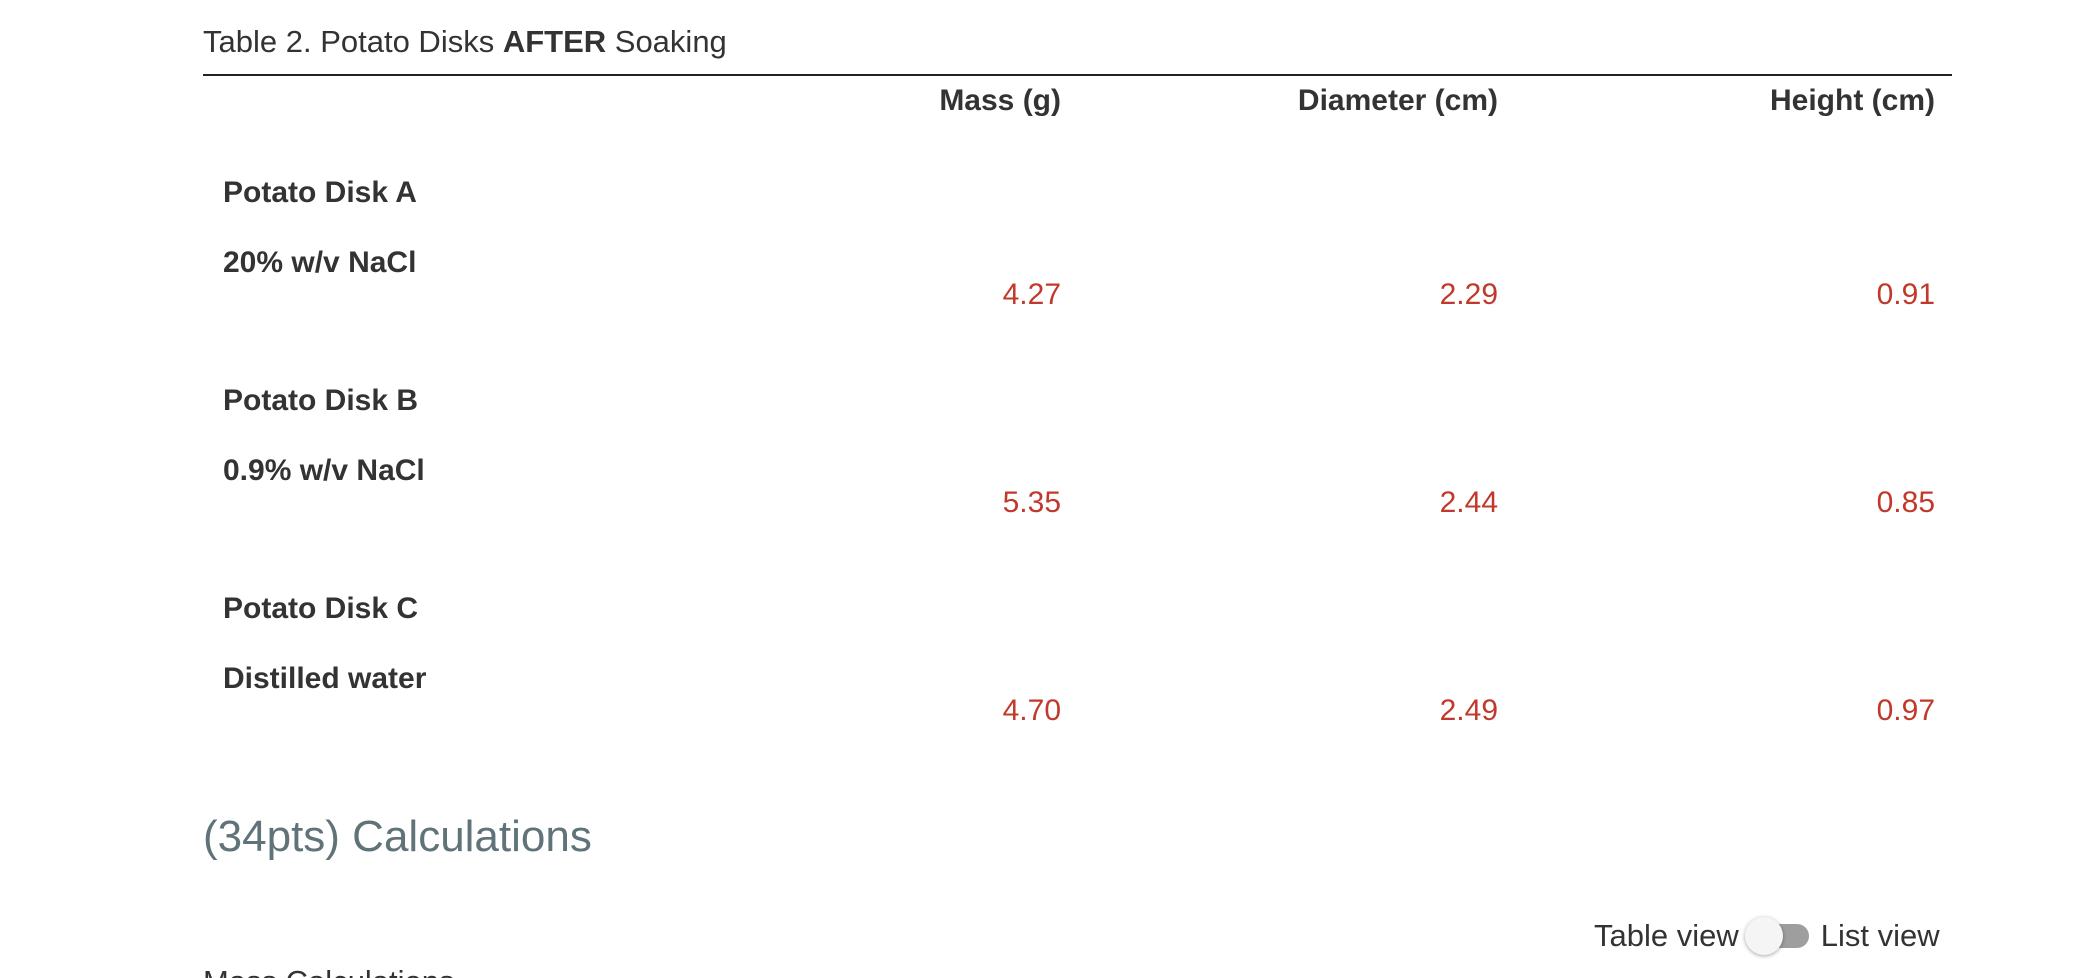 The width and height of the screenshot is (2090, 978). What do you see at coordinates (1031, 294) in the screenshot?
I see `cell-mass: 4.27` at bounding box center [1031, 294].